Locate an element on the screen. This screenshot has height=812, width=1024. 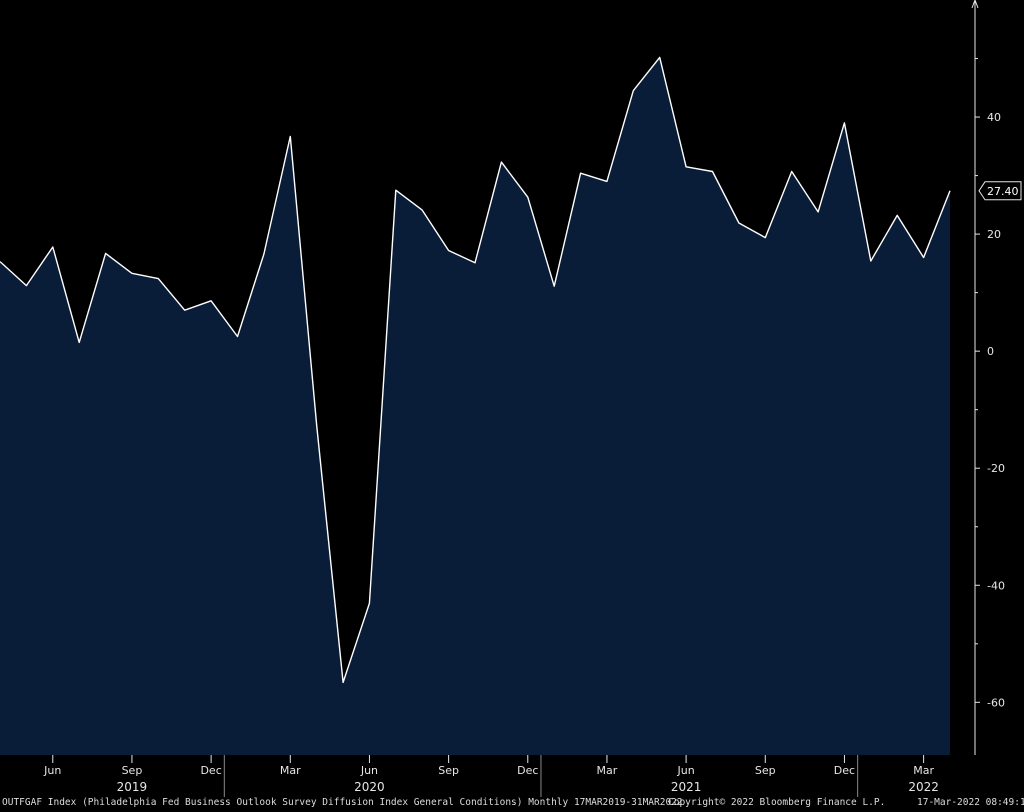
last-value-label: 27.40 is located at coordinates (1003, 191).